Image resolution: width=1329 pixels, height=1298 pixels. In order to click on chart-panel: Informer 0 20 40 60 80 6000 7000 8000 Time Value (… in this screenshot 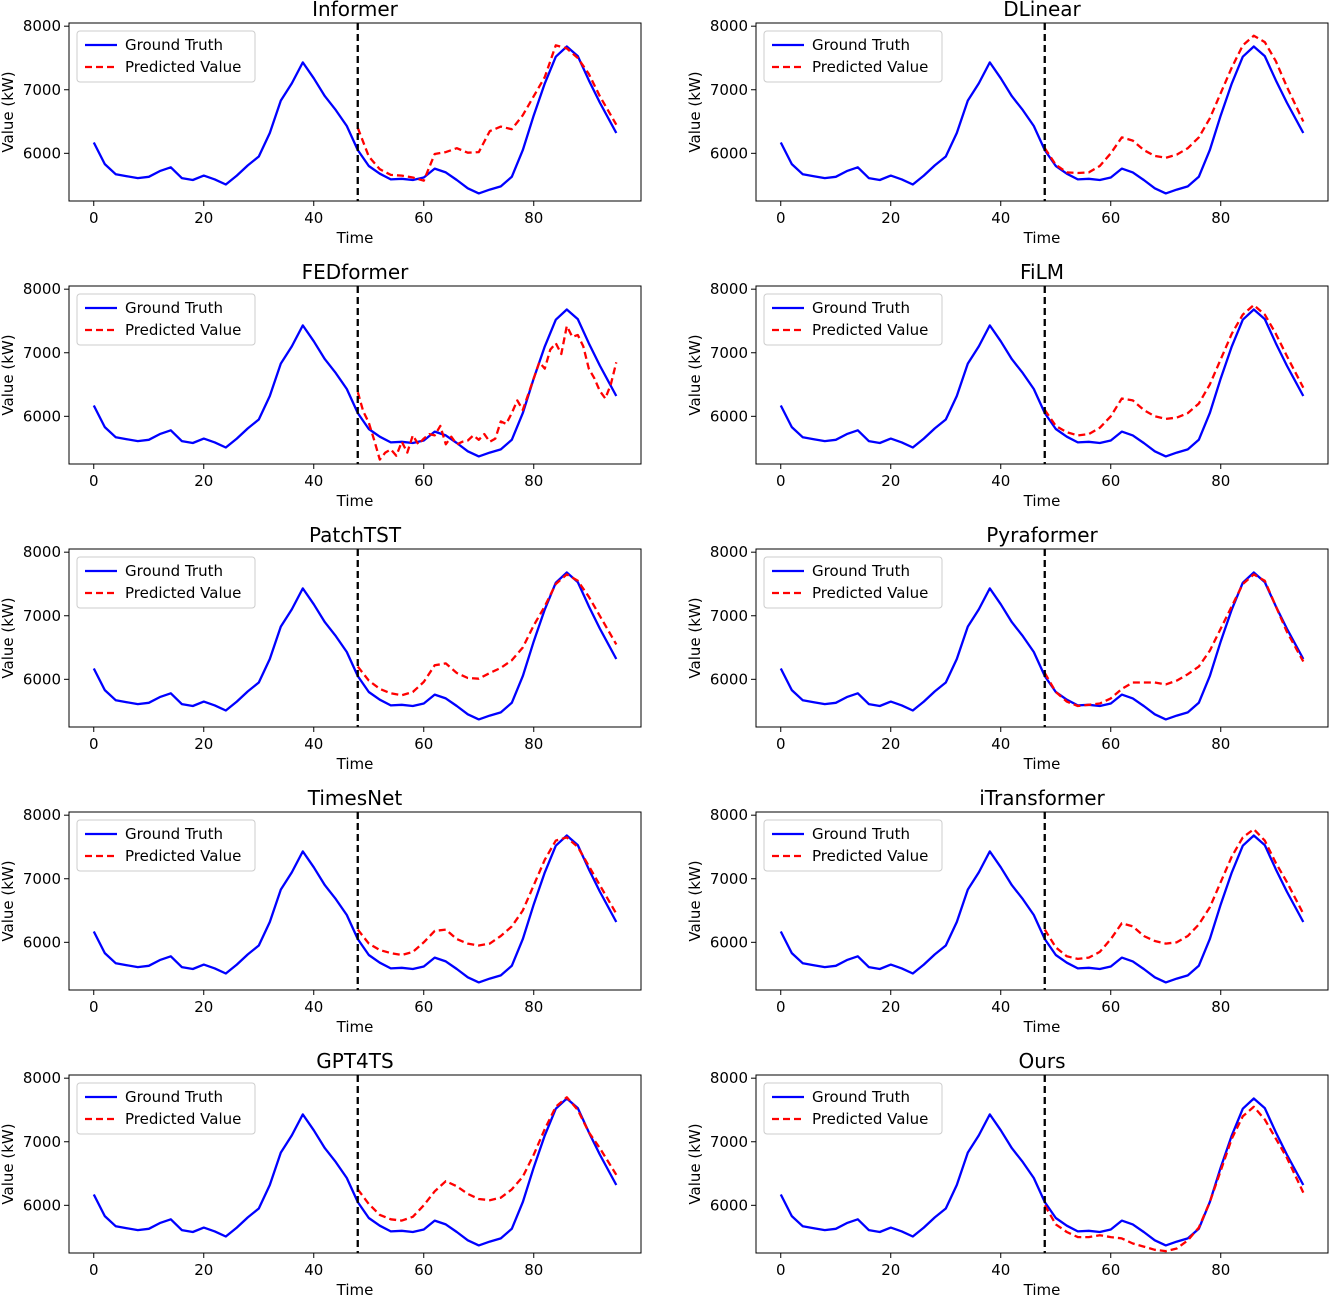, I will do `click(321, 123)`.